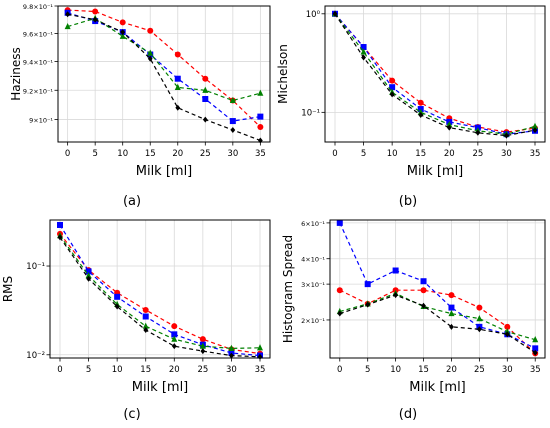 The width and height of the screenshot is (550, 428). What do you see at coordinates (38, 91) in the screenshot?
I see `y-tick-label: 9.2×10⁻¹` at bounding box center [38, 91].